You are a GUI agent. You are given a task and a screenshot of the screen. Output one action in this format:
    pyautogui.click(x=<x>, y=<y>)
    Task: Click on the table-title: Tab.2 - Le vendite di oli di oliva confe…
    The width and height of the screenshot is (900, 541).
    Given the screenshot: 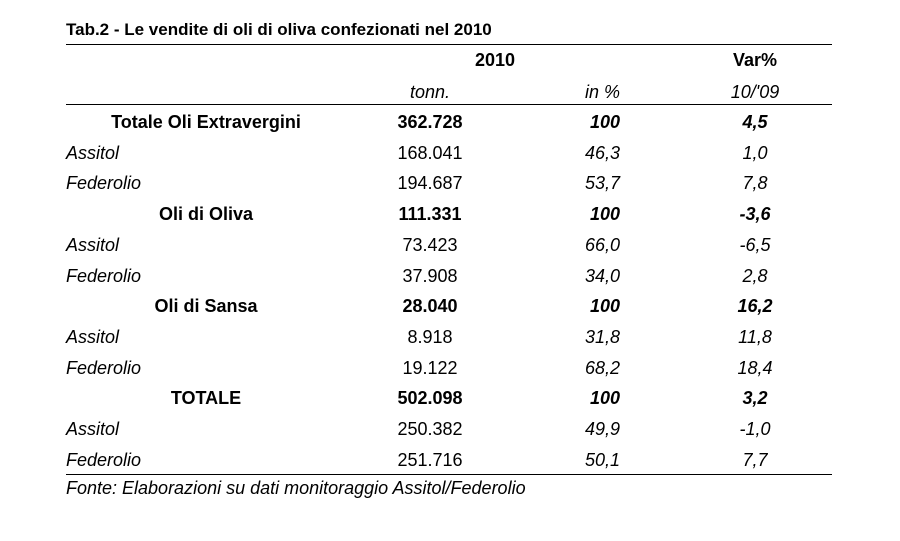 What is the action you would take?
    pyautogui.click(x=279, y=29)
    